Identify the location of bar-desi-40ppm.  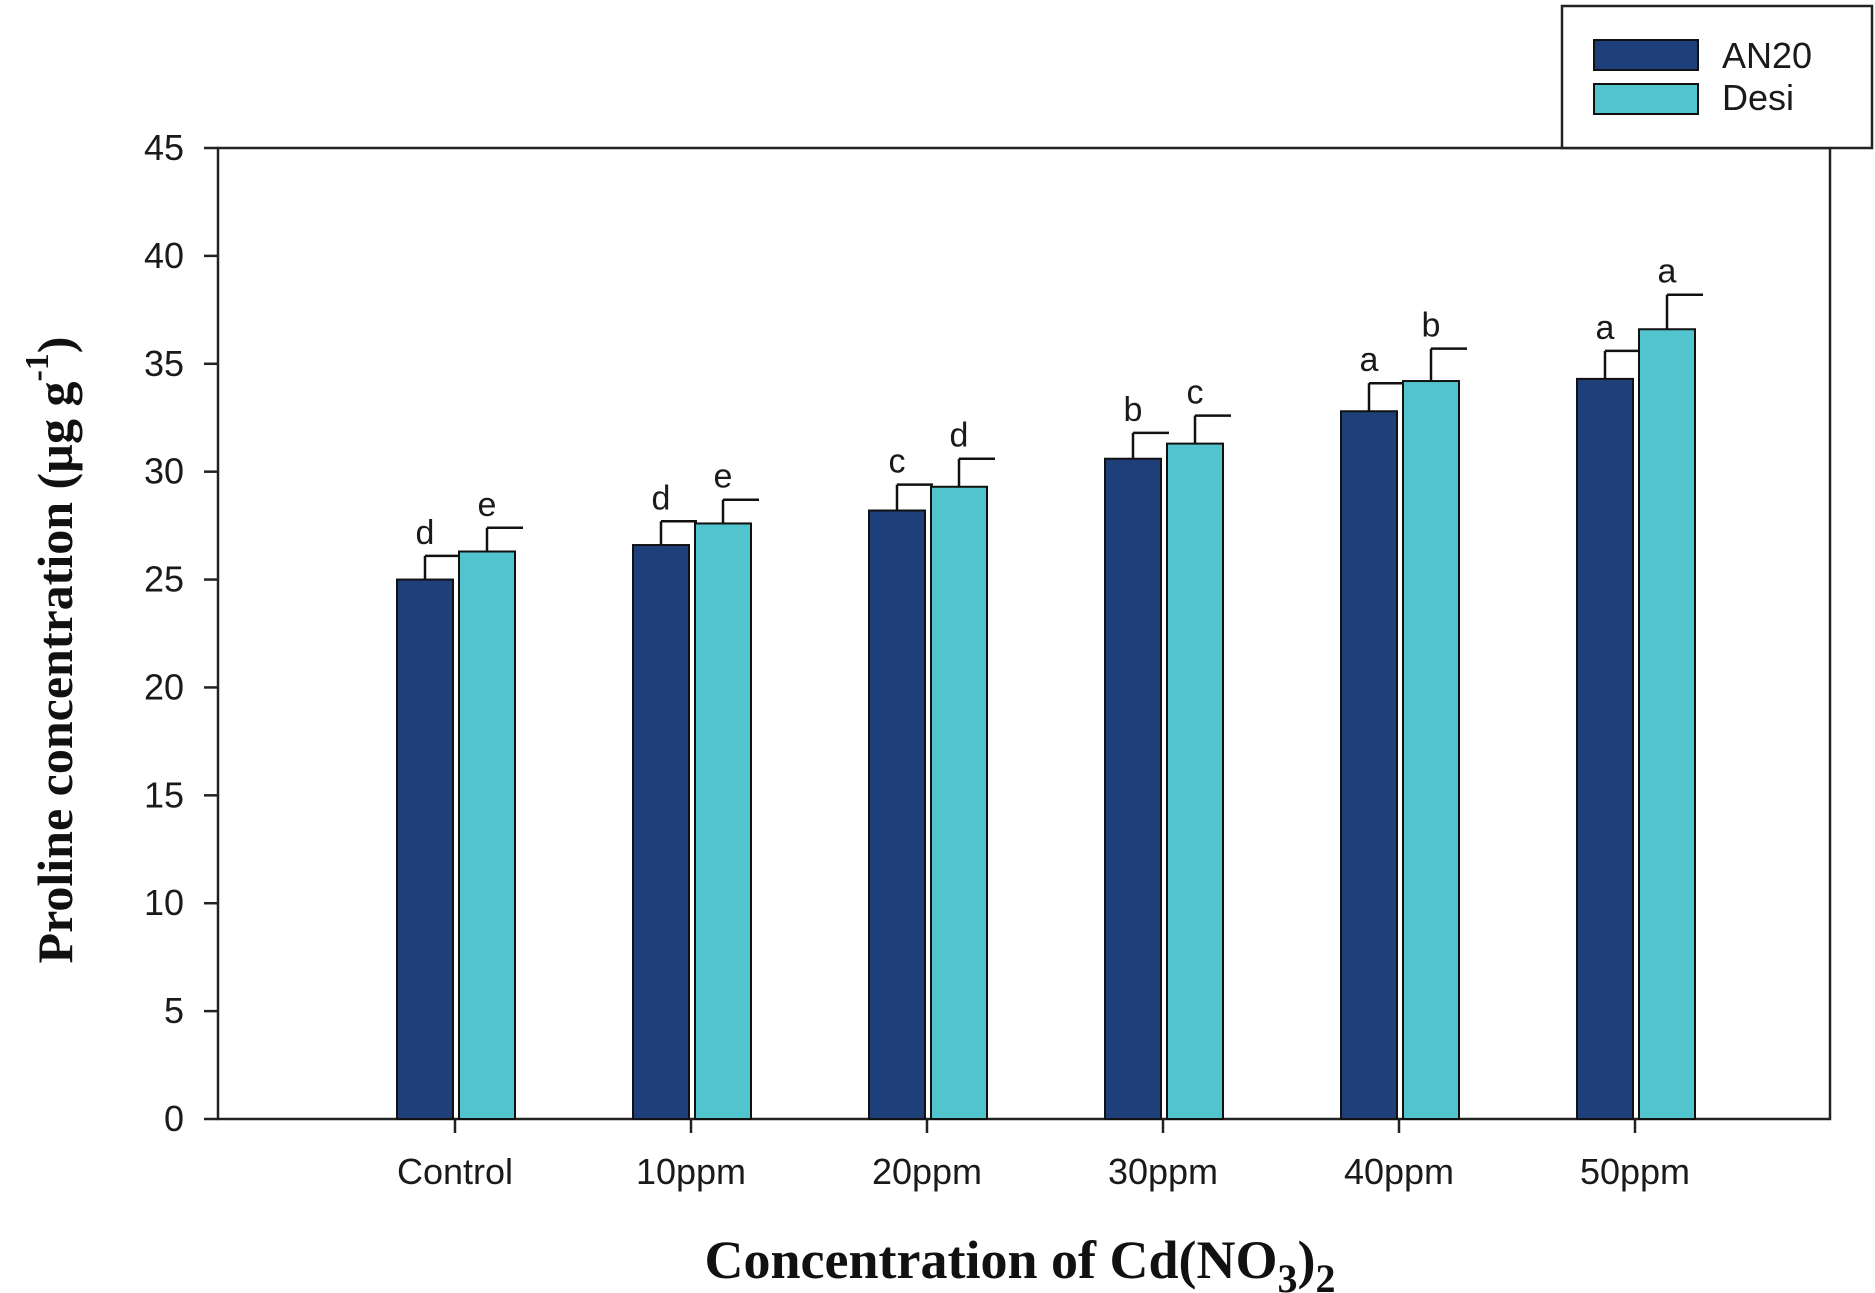
(1431, 750).